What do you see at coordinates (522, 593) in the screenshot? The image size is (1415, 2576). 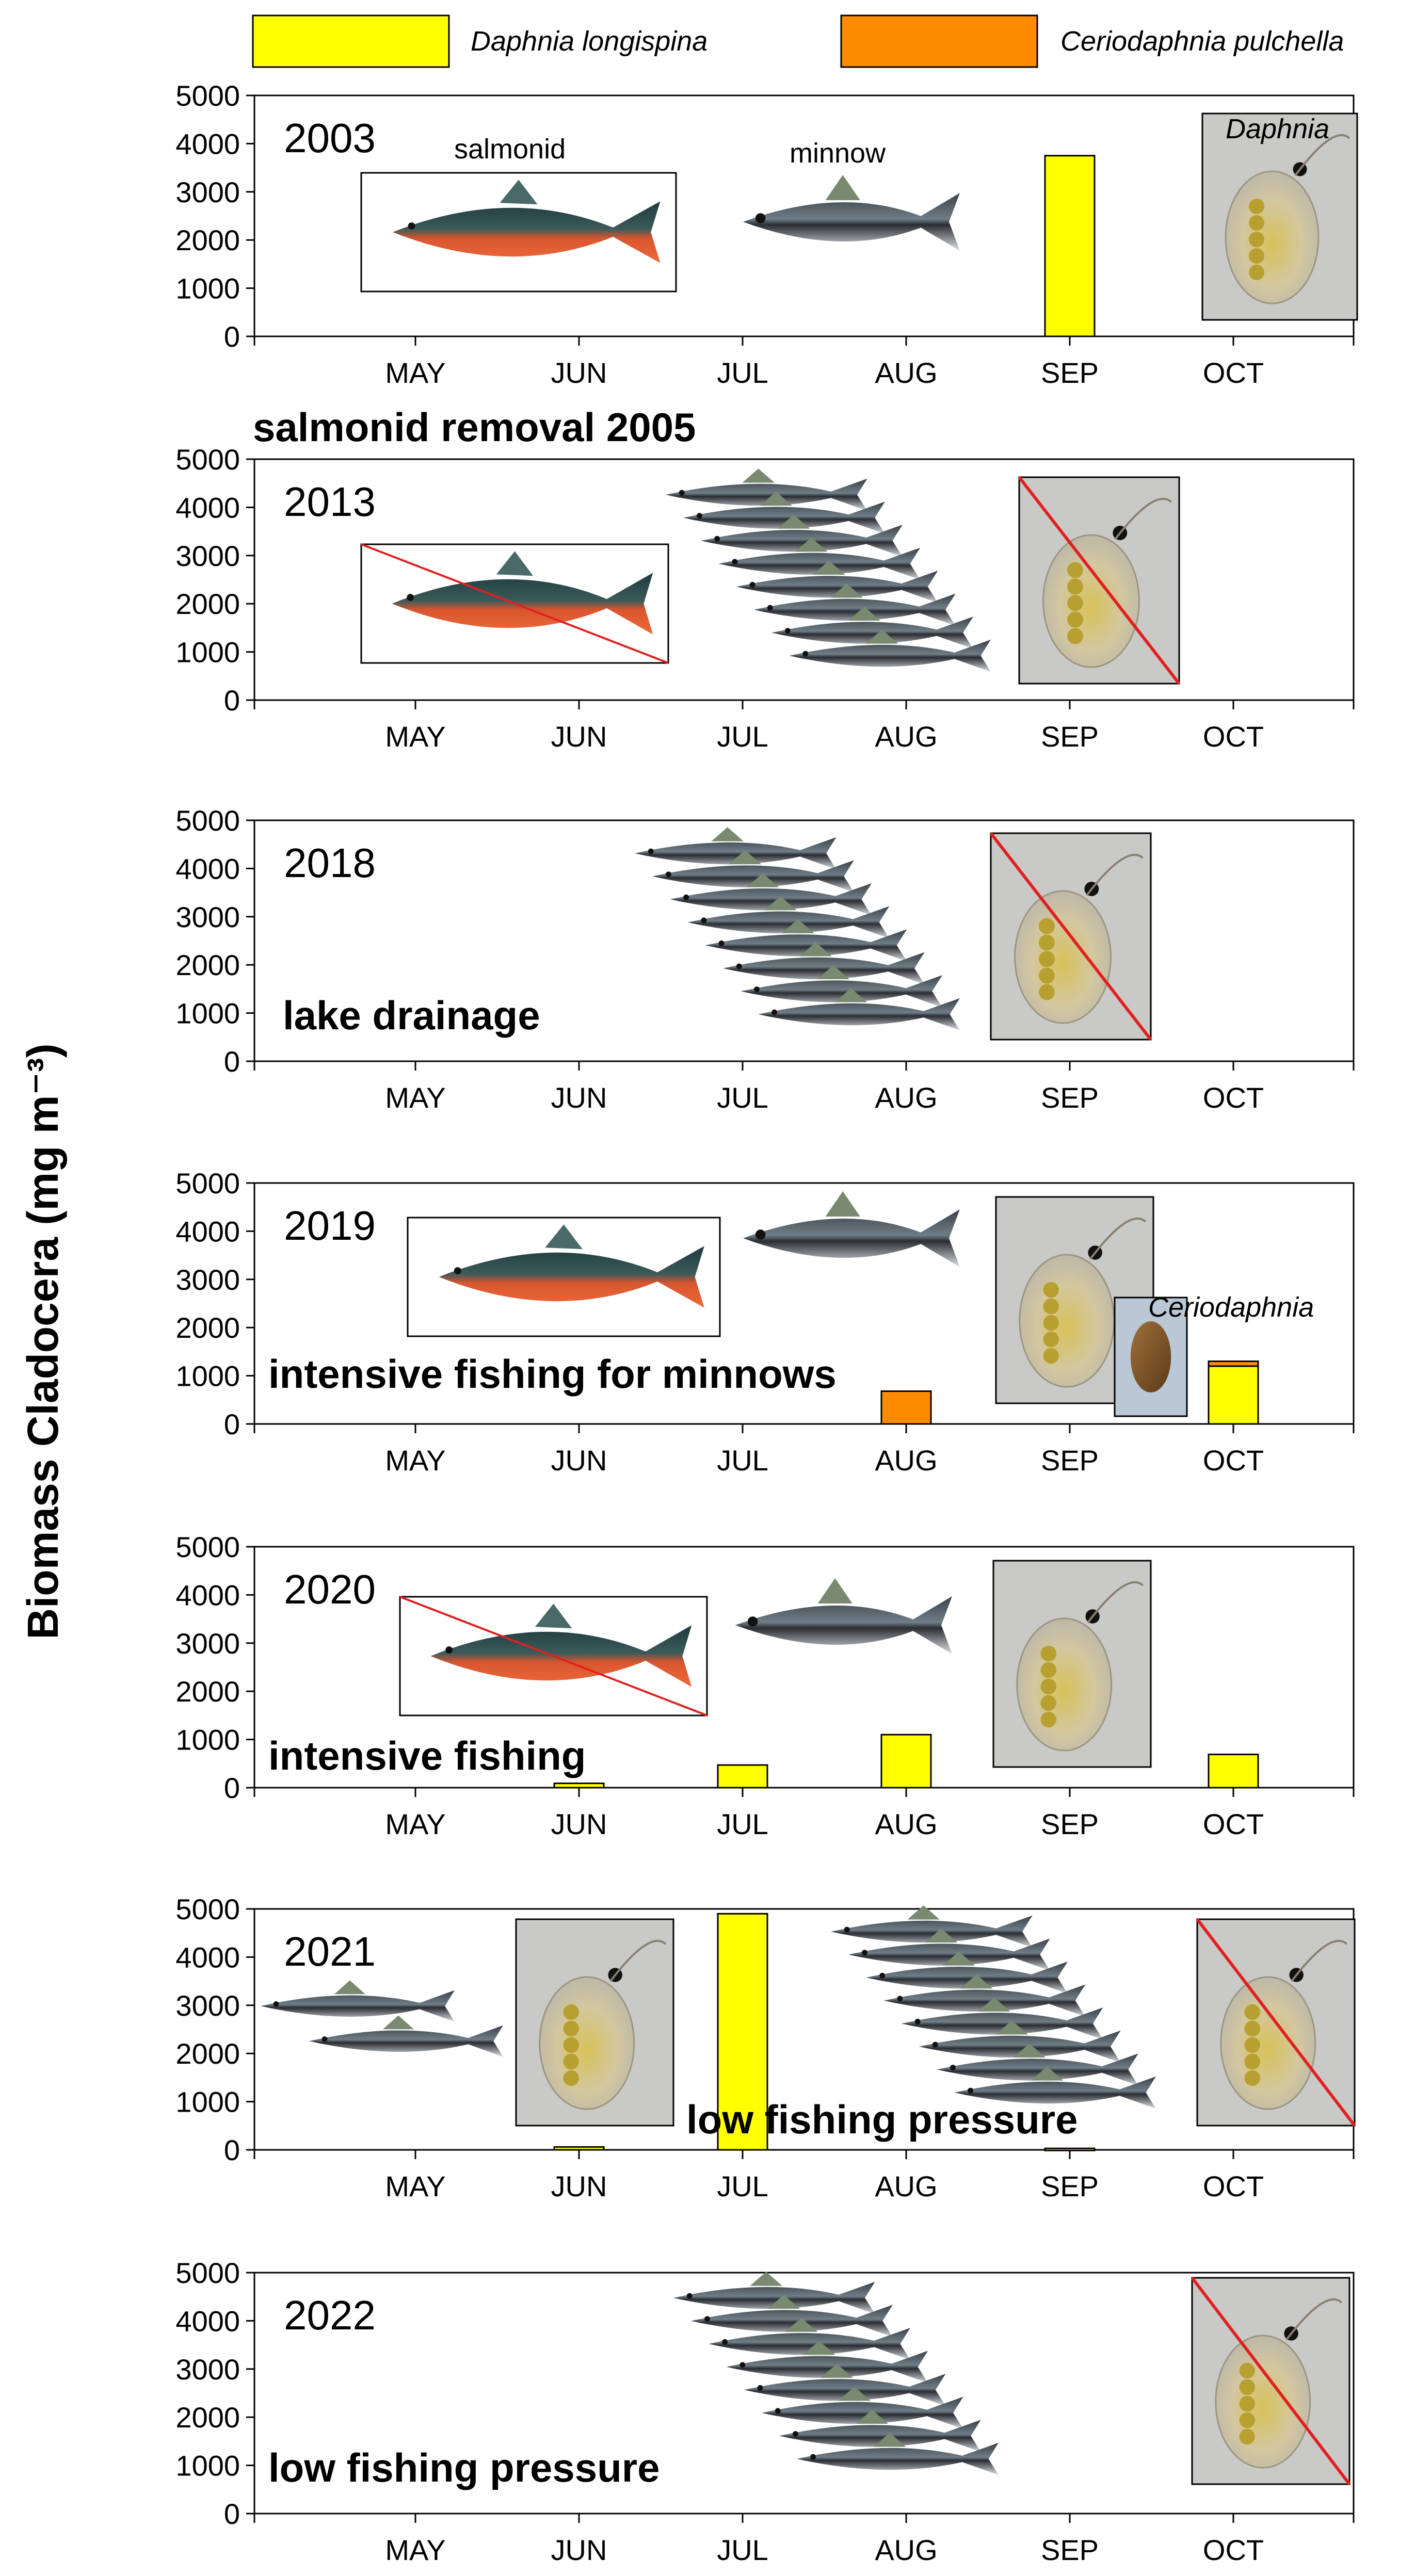 I see `salmonid-icon` at bounding box center [522, 593].